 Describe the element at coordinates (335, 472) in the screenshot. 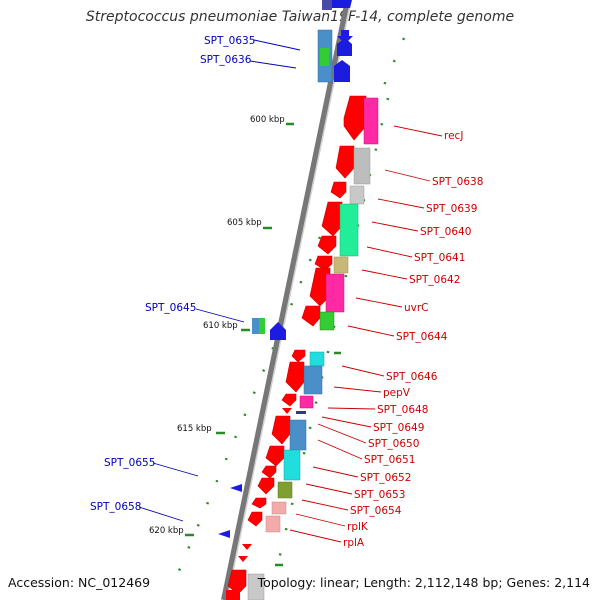

I see `leader-spt0652` at that location.